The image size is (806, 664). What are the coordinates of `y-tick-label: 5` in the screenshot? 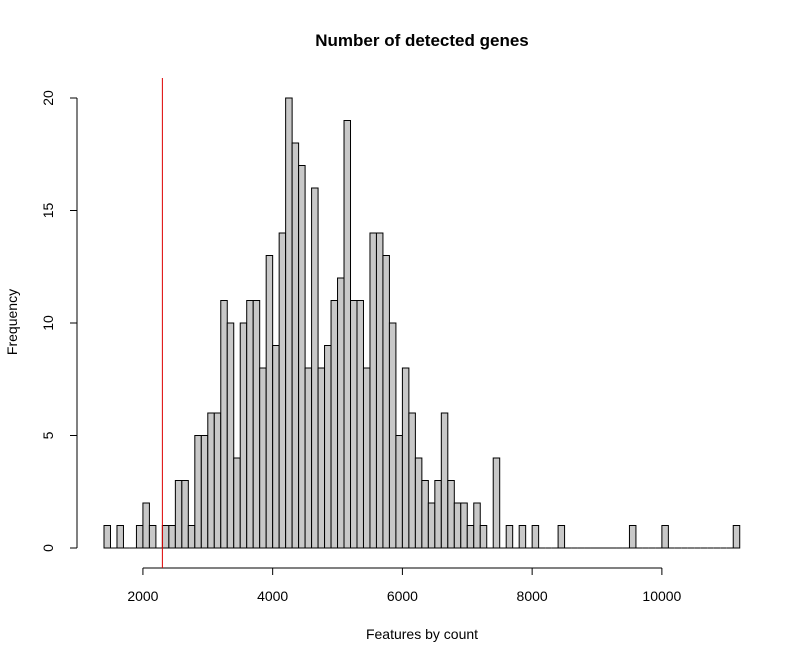 It's located at (48, 435).